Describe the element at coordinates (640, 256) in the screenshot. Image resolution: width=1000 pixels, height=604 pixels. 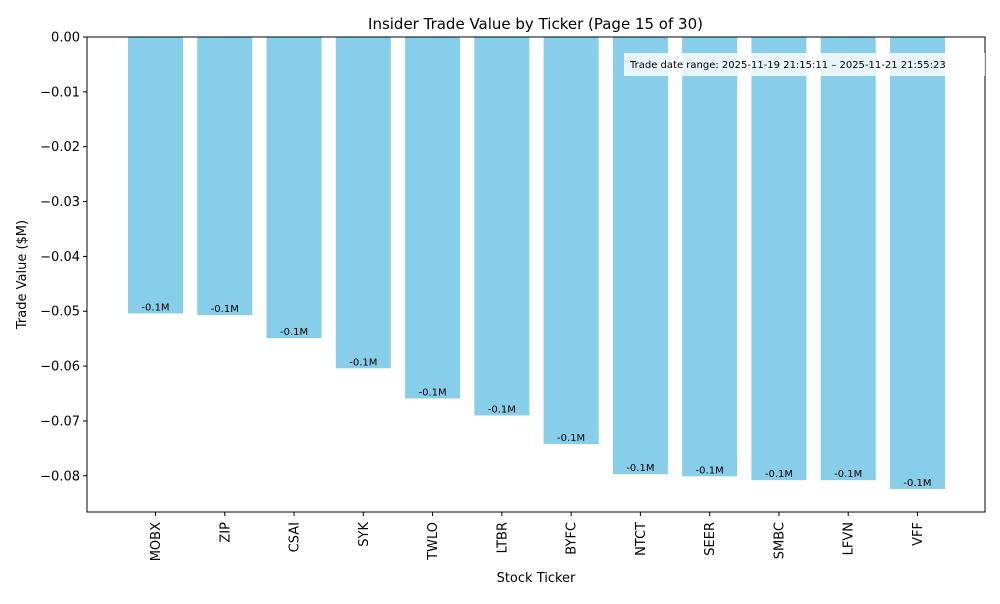
I see `bar-ntct` at that location.